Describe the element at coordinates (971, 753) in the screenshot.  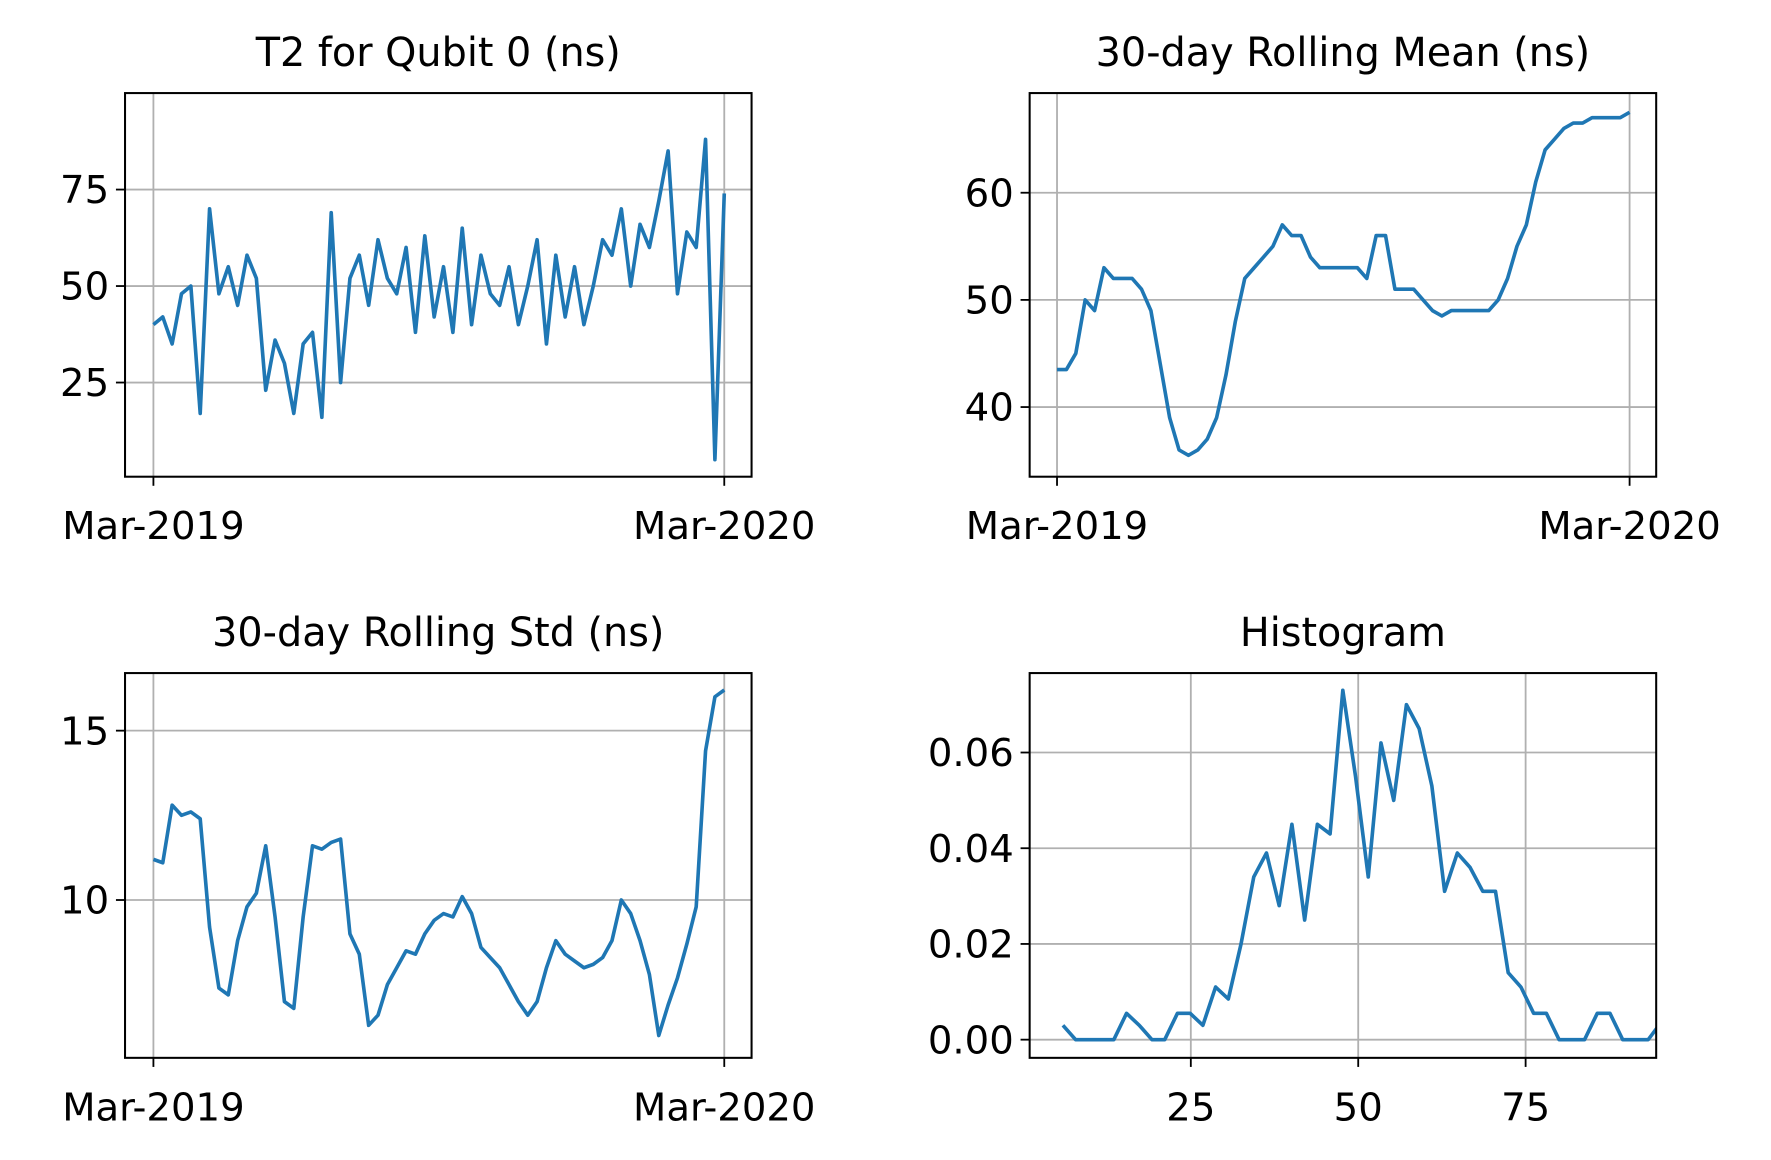
I see `y-tick-label: 0.06` at that location.